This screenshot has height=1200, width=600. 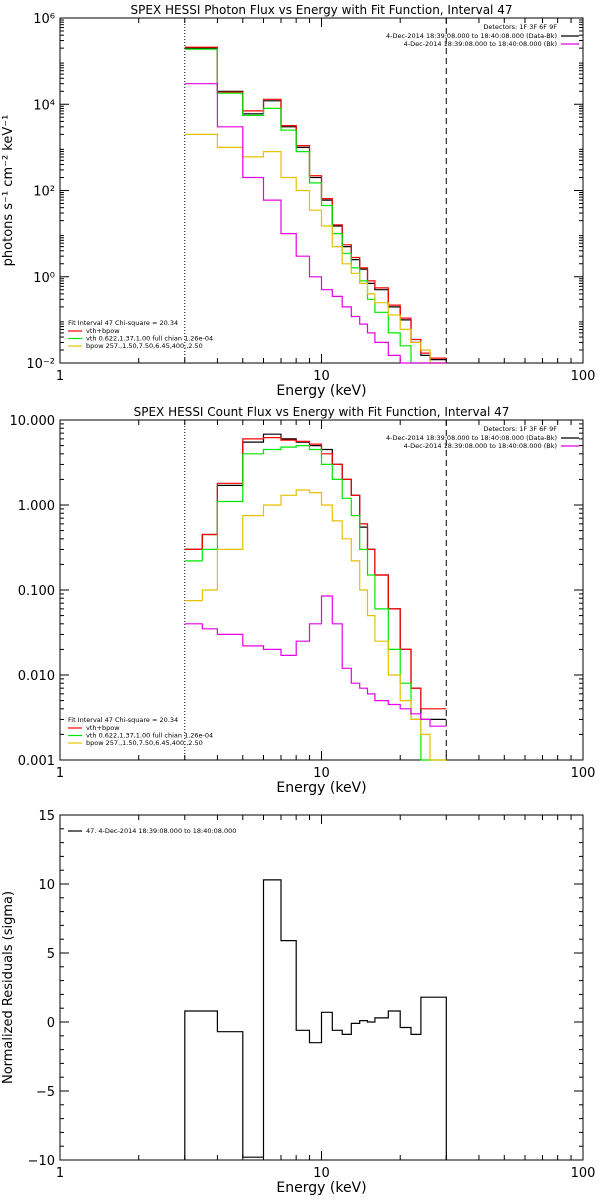 What do you see at coordinates (8, 987) in the screenshot?
I see `y-axis-label: Normalized Residuals (sigma)` at bounding box center [8, 987].